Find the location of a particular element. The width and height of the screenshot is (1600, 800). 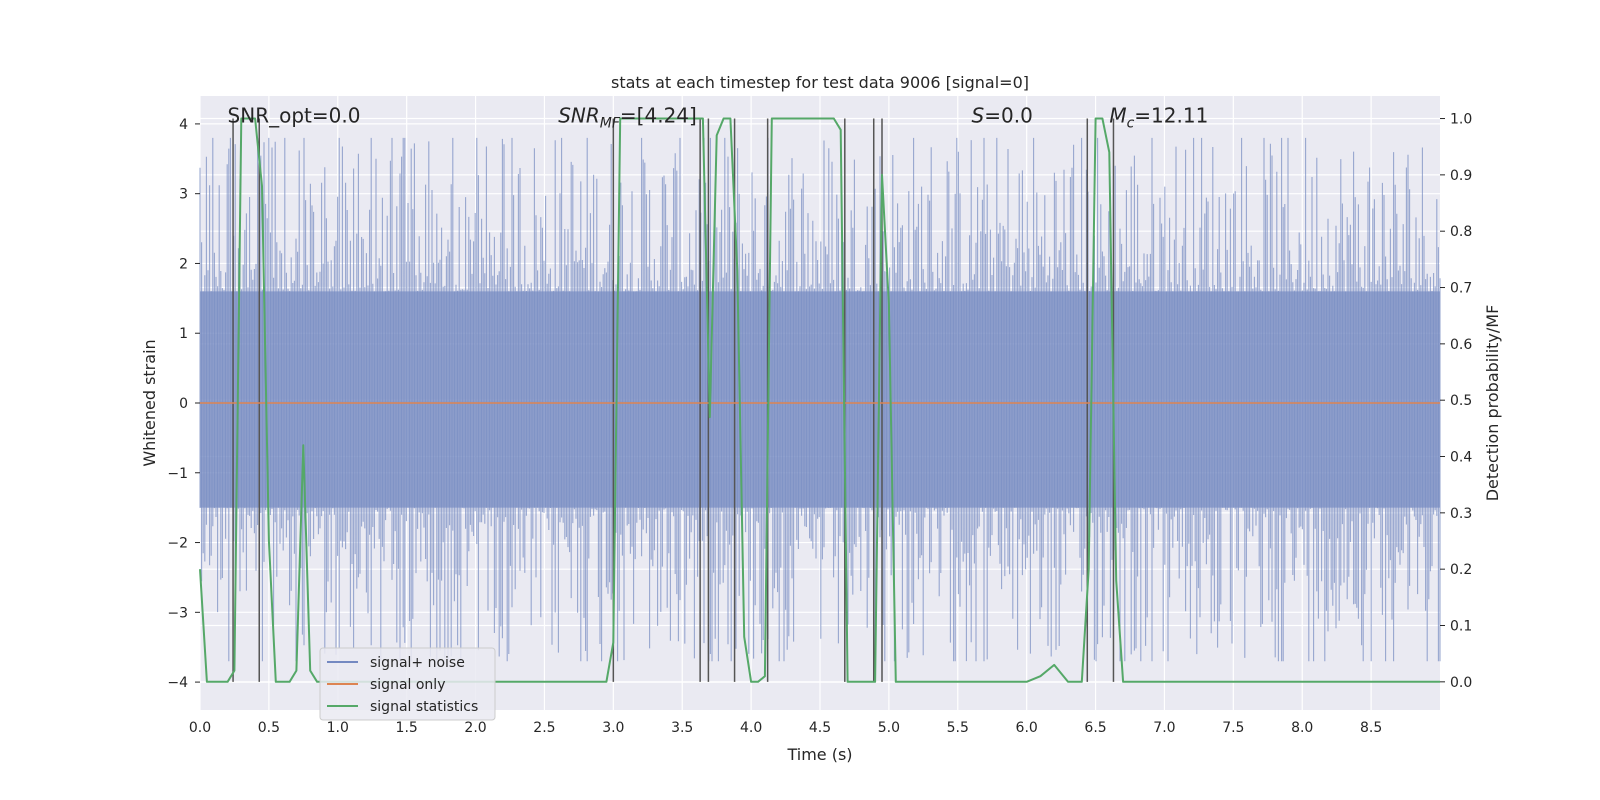

x-axis-label: Time (s) is located at coordinates (819, 754).